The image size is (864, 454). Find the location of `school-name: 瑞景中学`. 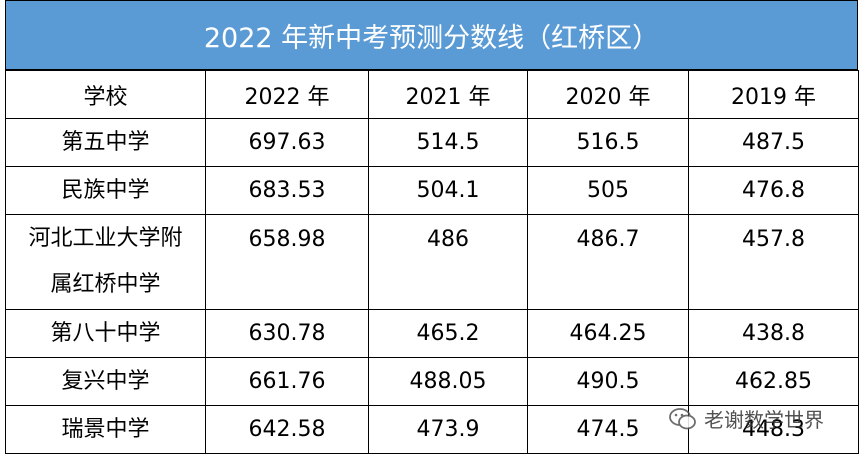

school-name: 瑞景中学 is located at coordinates (105, 429).